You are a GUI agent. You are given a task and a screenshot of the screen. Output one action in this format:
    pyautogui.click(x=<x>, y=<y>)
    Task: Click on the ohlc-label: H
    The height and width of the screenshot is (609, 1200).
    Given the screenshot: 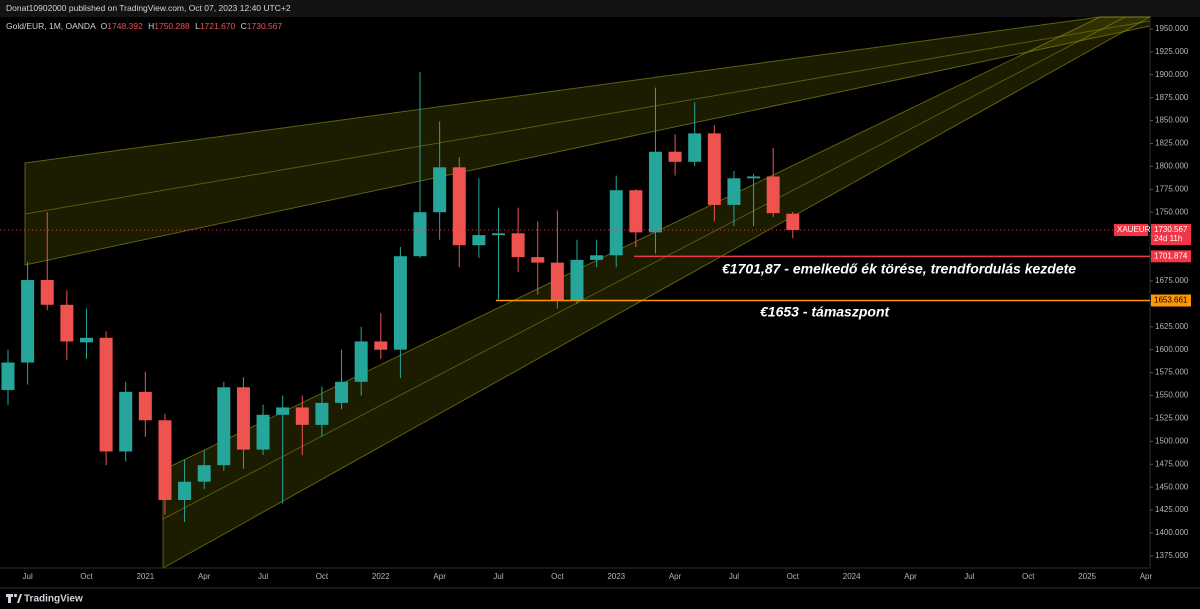 What is the action you would take?
    pyautogui.click(x=151, y=26)
    